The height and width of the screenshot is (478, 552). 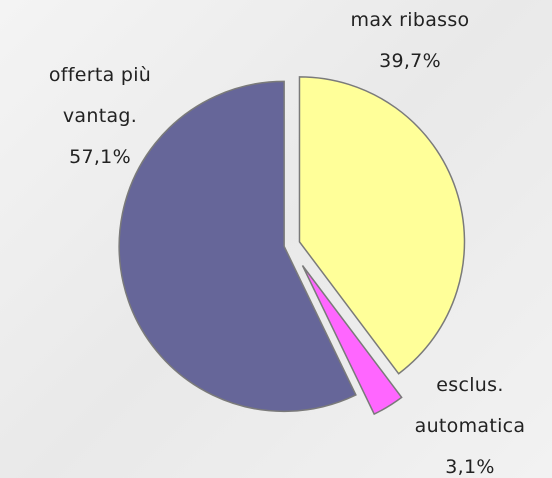 I want to click on category-label: offerta più vantag., so click(x=100, y=95).